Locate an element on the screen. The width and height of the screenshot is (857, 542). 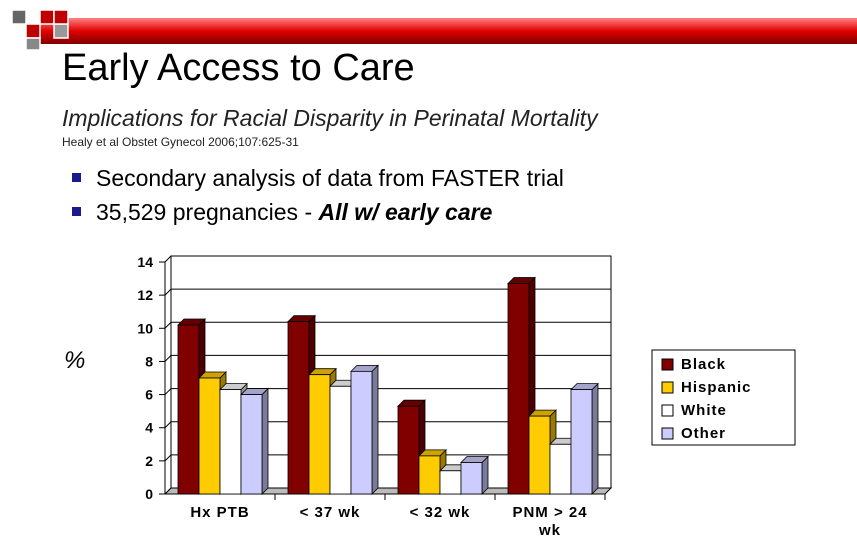
header-bar is located at coordinates (448, 31).